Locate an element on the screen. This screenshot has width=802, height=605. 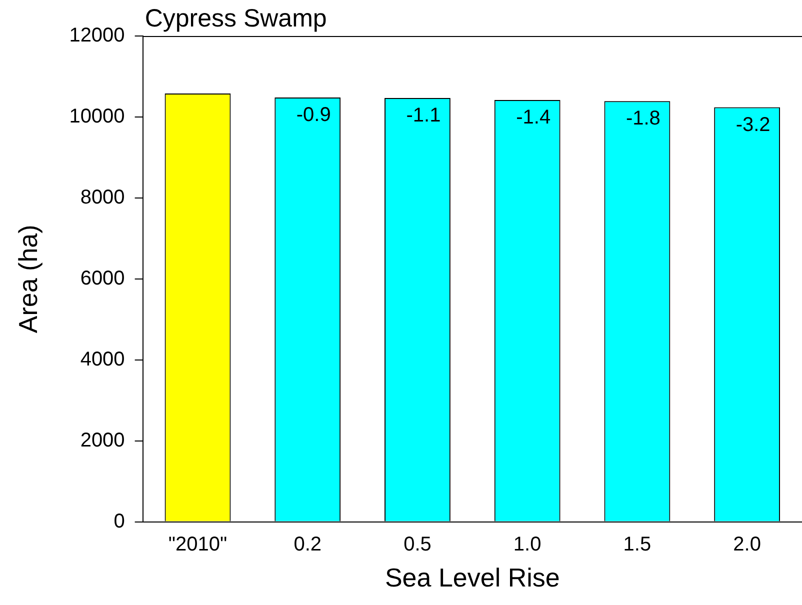
x-axis-title: Sea Level Rise is located at coordinates (472, 577).